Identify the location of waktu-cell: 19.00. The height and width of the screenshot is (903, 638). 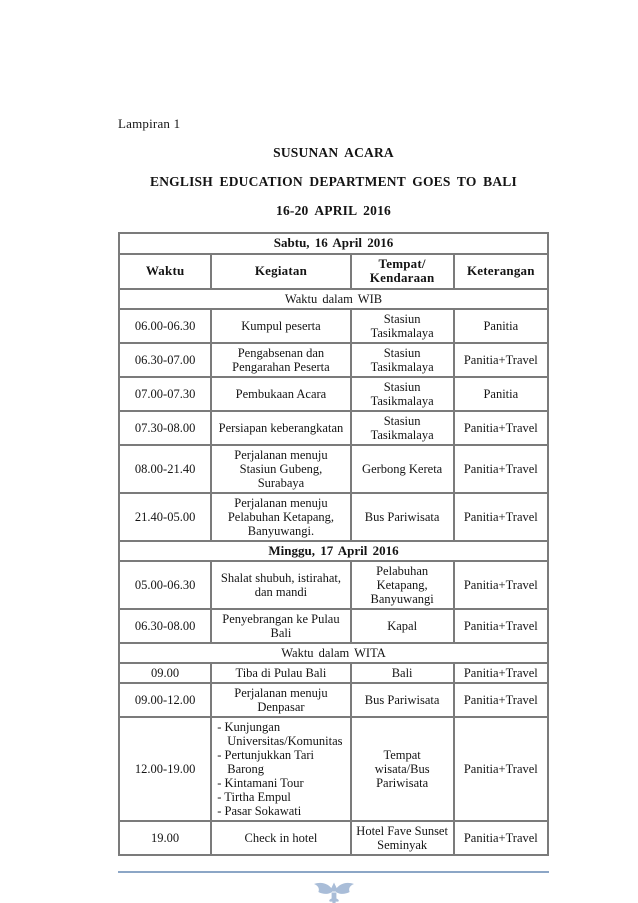
(165, 838).